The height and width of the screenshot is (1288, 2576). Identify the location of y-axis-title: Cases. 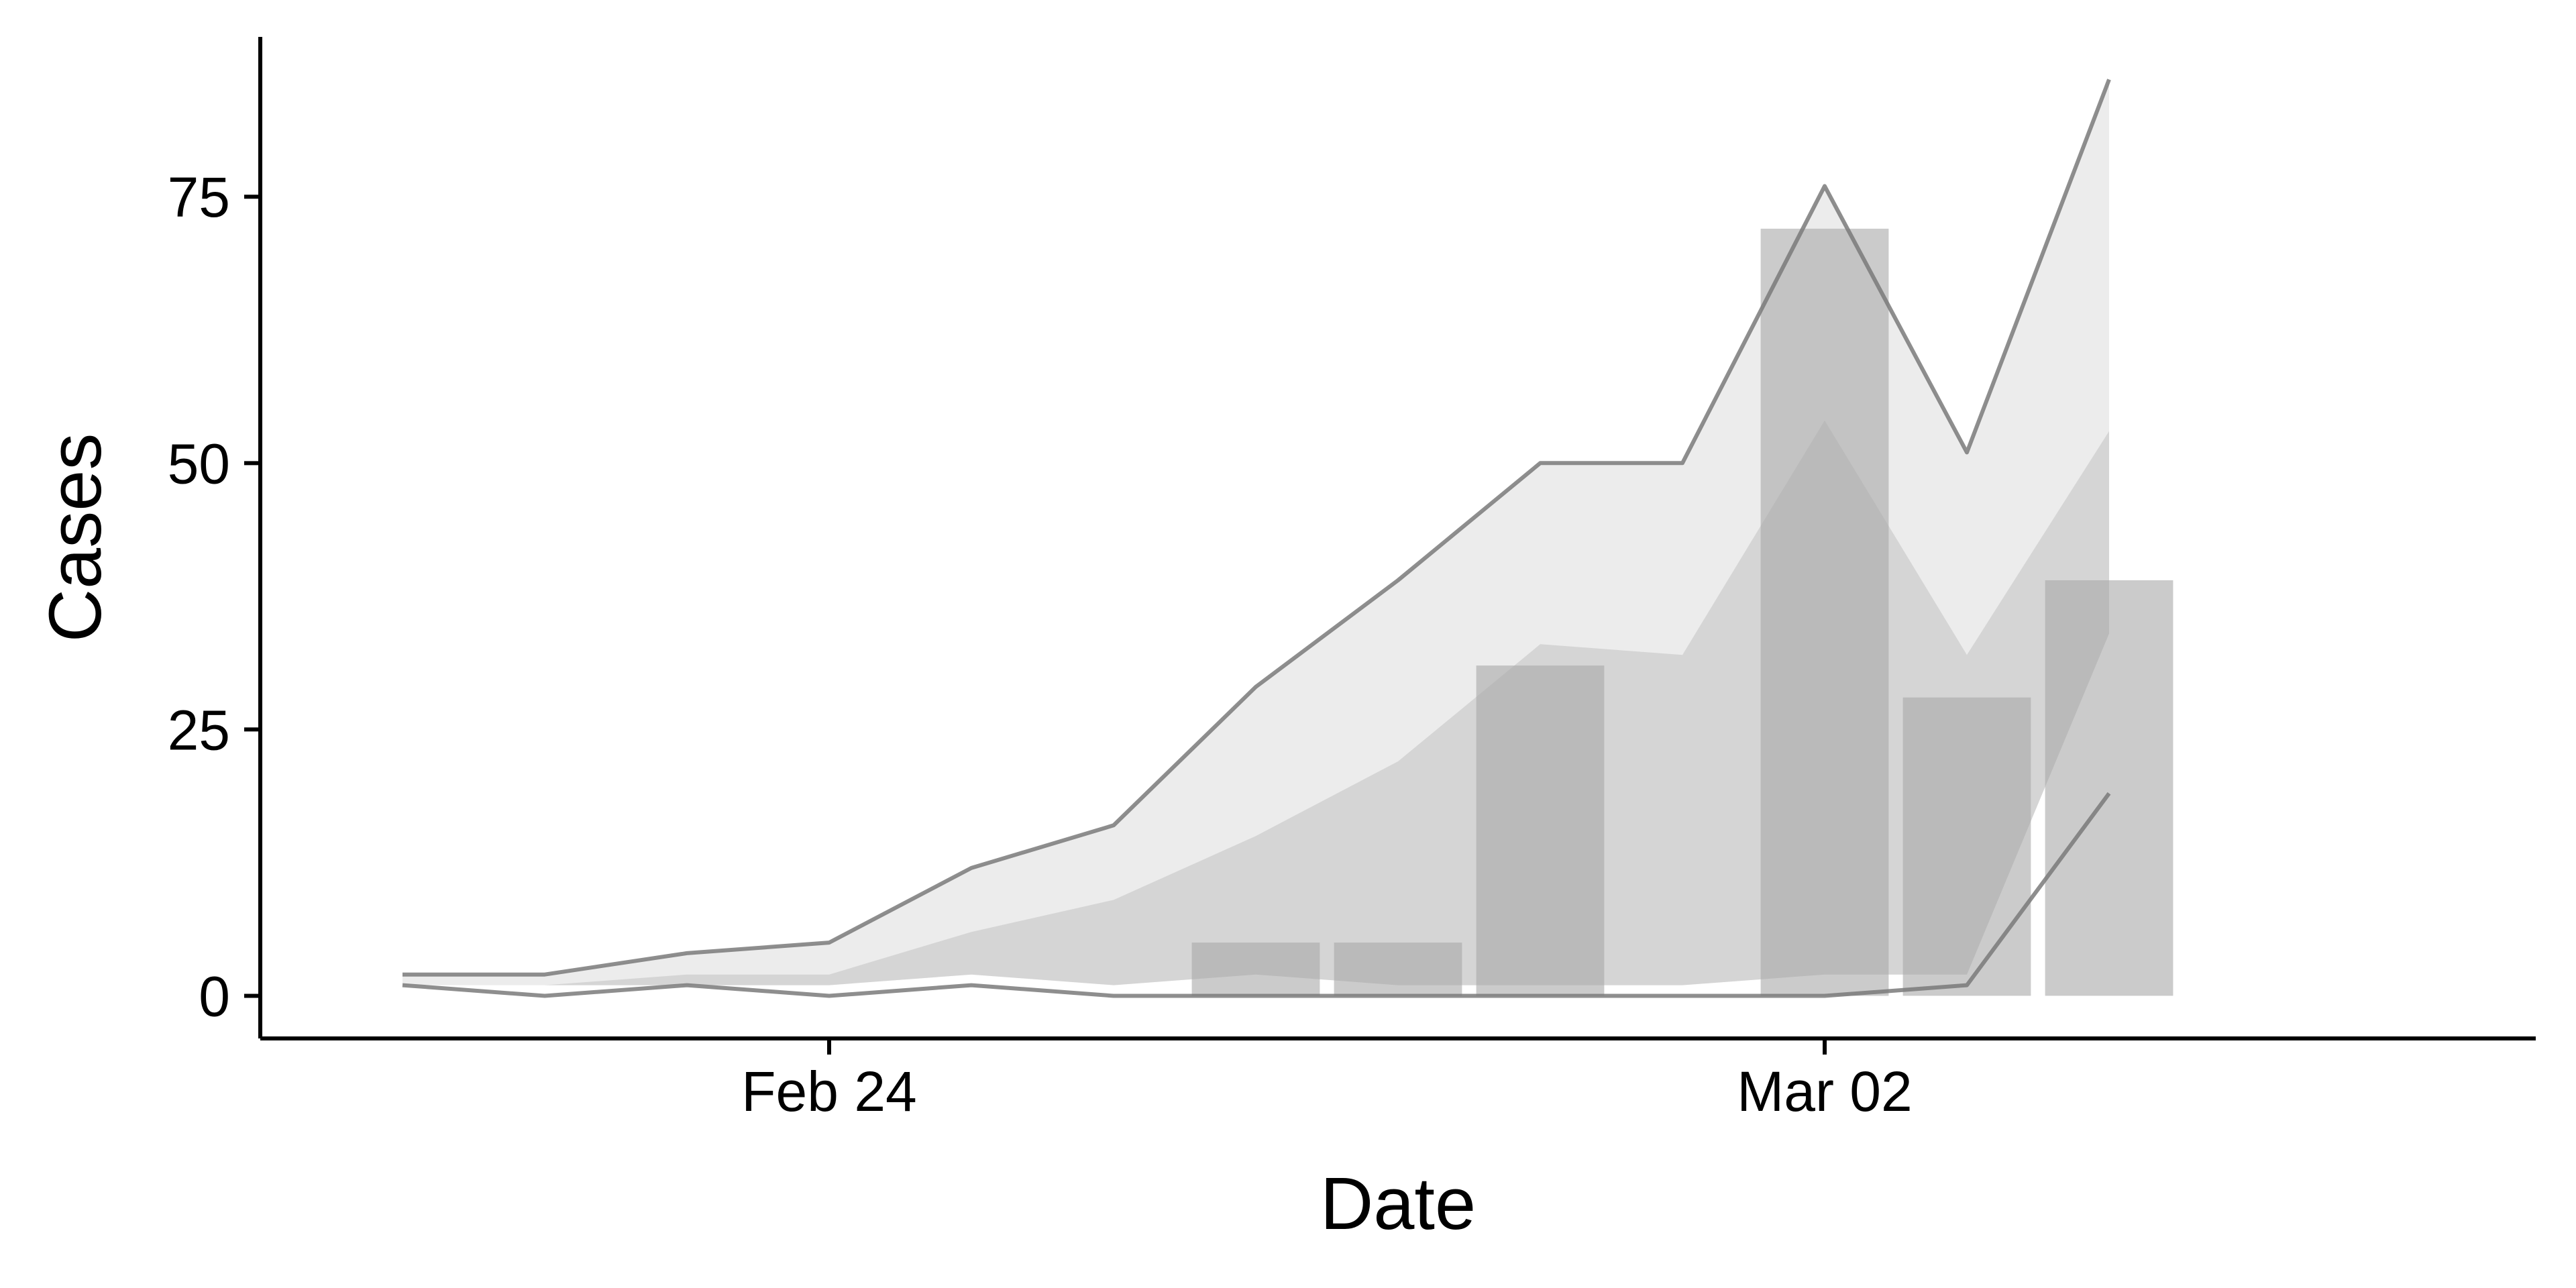
(75, 538).